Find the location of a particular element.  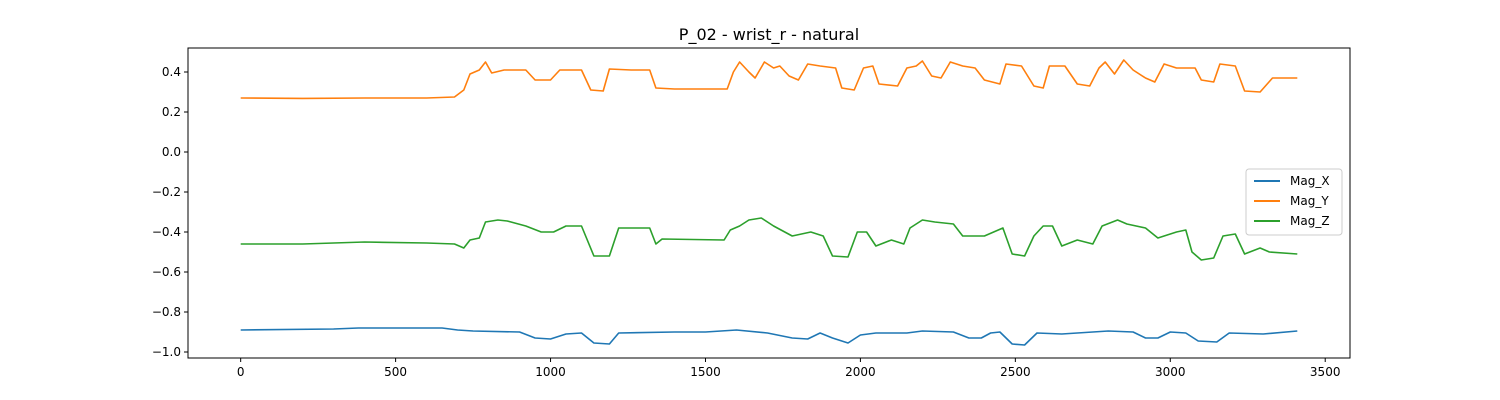

x-tick-label: 500 is located at coordinates (395, 372).